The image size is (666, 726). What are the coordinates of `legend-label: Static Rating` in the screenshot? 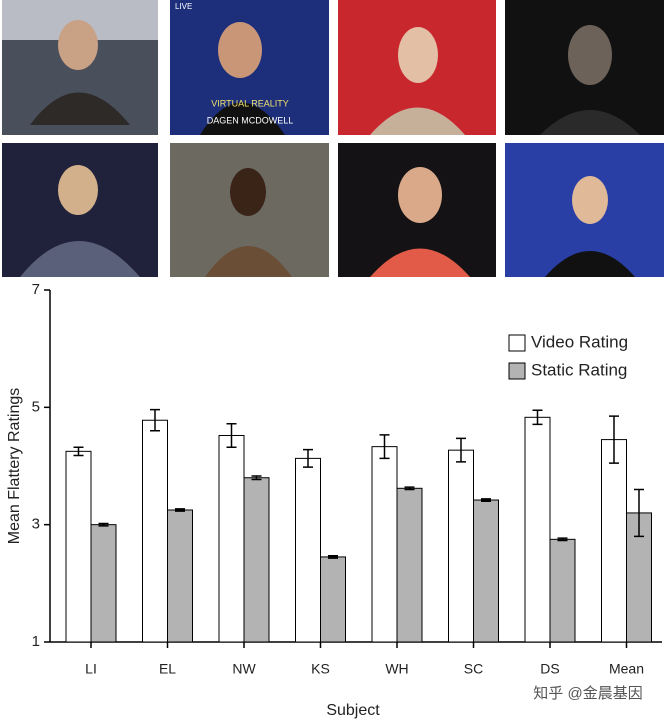 It's located at (579, 369).